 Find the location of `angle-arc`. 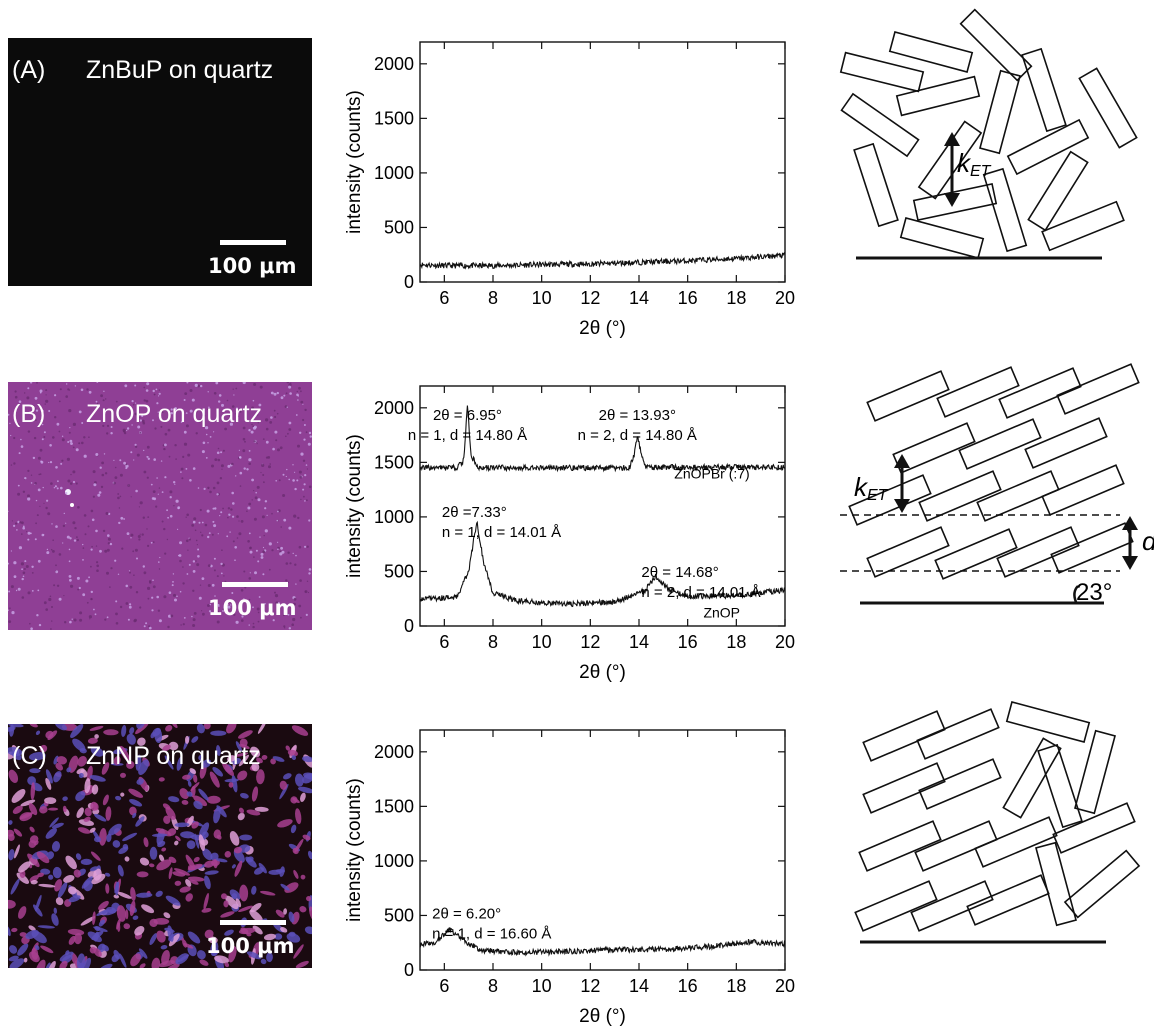

angle-arc is located at coordinates (1076, 594).